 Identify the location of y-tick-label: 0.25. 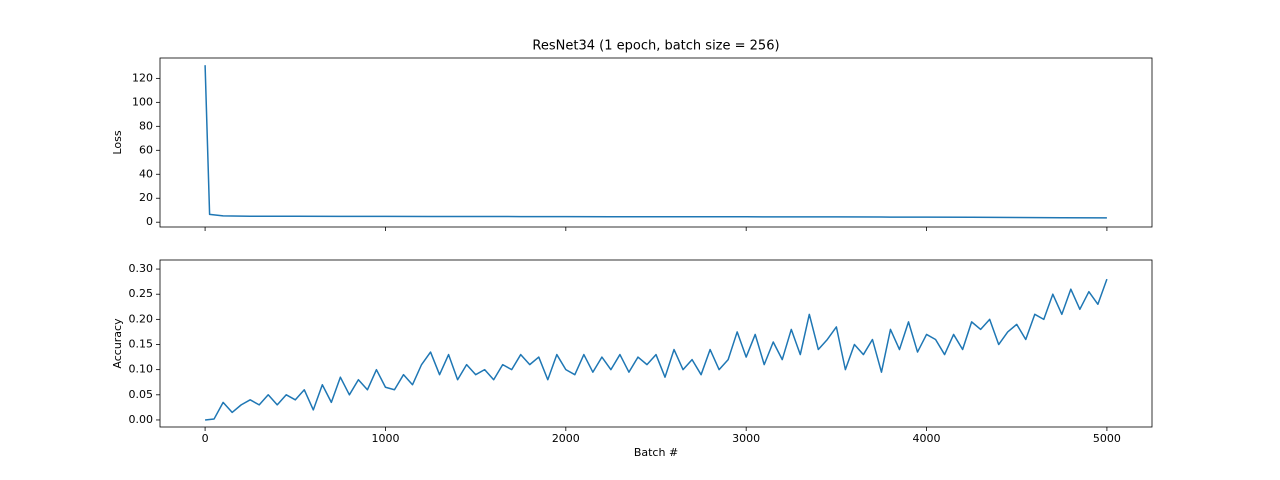
(141, 293).